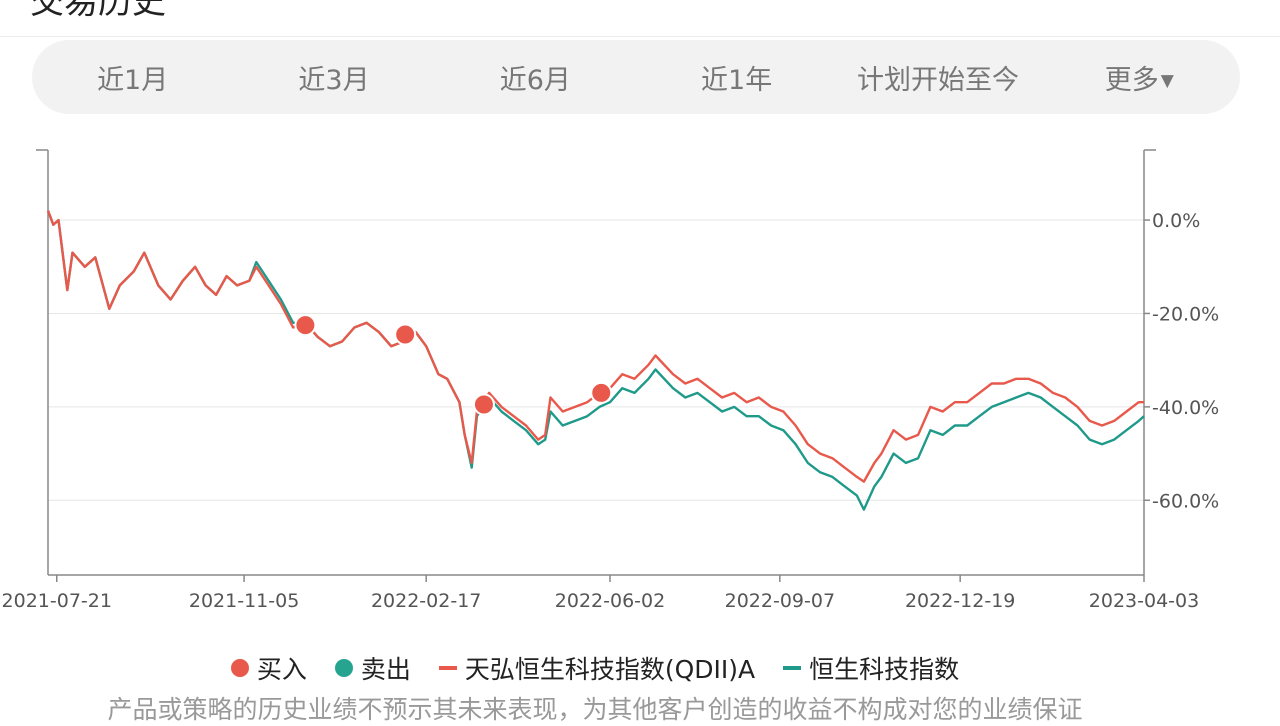 Image resolution: width=1280 pixels, height=726 pixels. Describe the element at coordinates (57, 601) in the screenshot. I see `x-tick-label: 2021-07-21` at that location.